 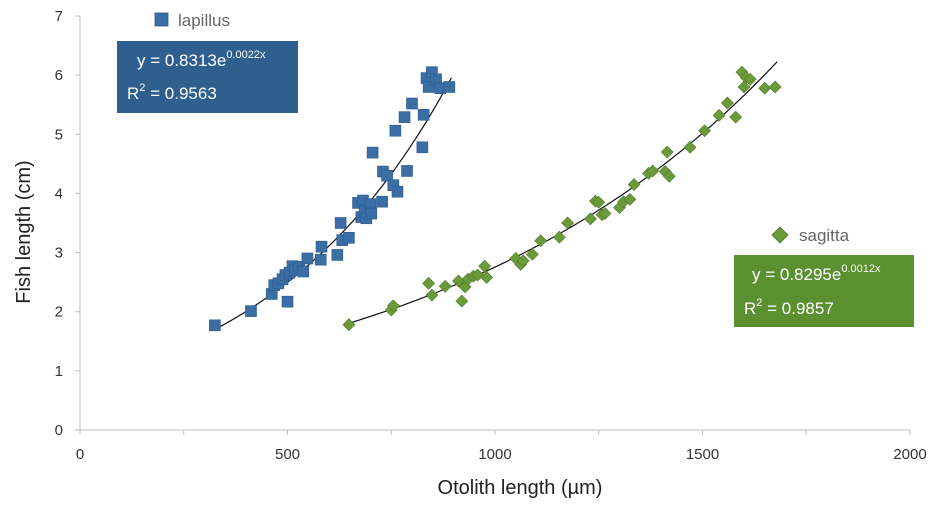 I want to click on x-tick-label: 1500, so click(x=702, y=454).